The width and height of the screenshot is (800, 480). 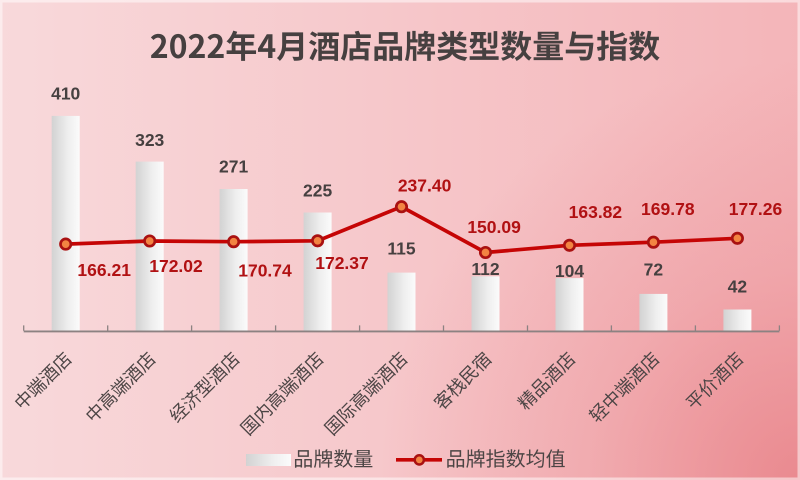 I want to click on svg-text: 72, so click(x=654, y=270).